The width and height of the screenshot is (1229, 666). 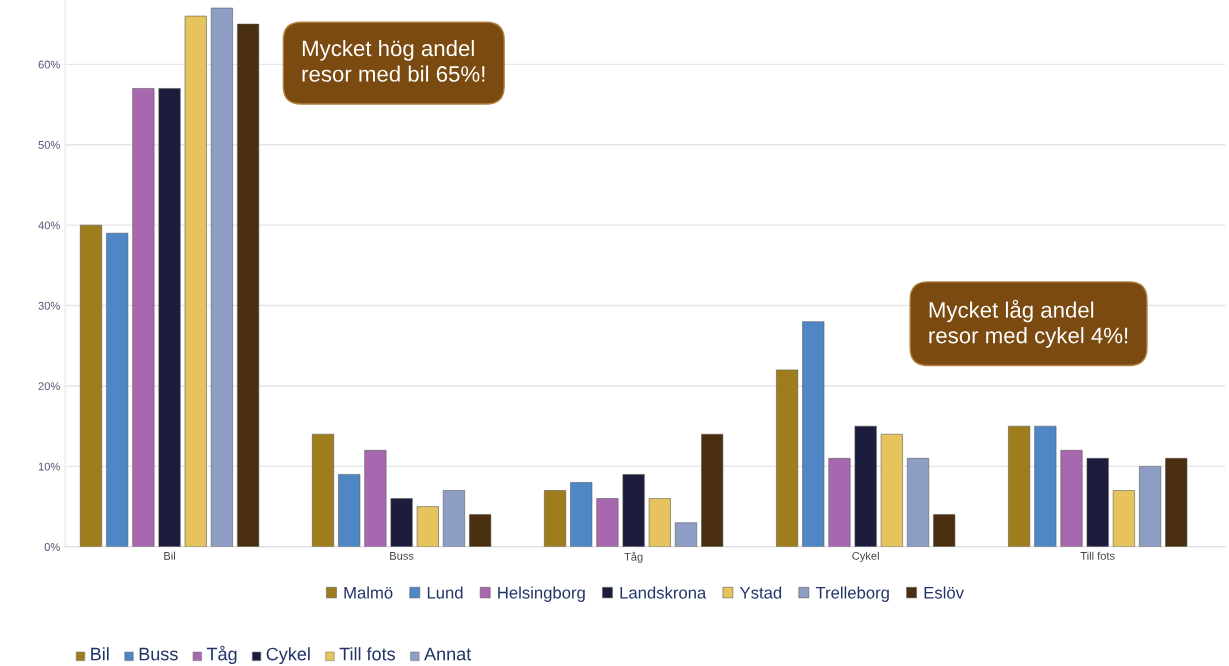 I want to click on y-tick-label: 0%, so click(x=52, y=547).